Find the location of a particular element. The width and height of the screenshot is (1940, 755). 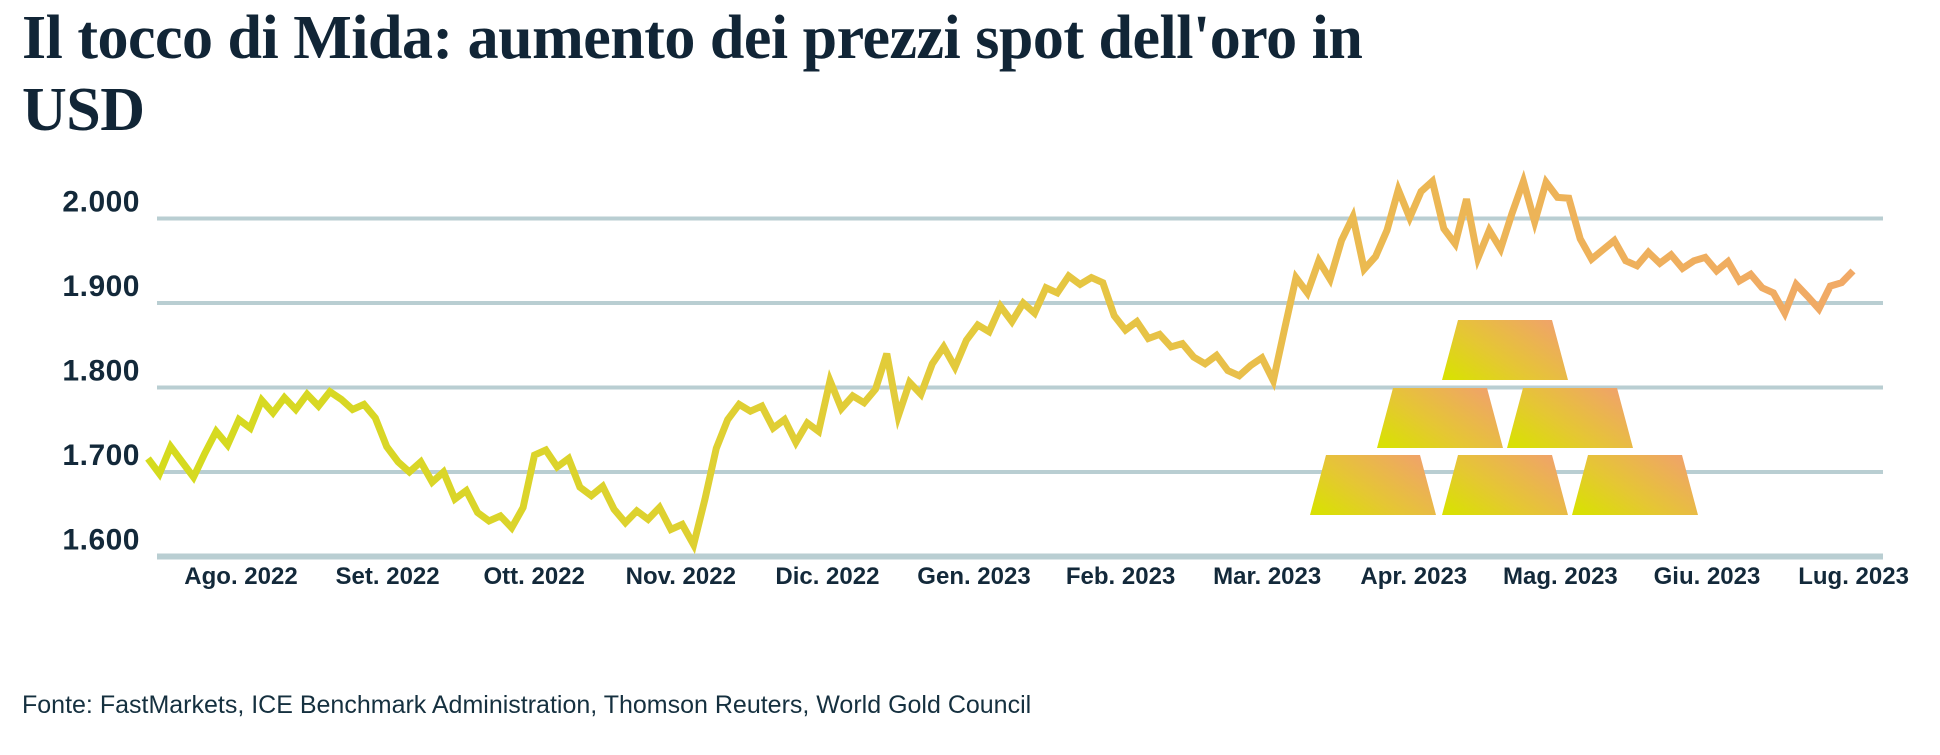

x-tick-label: Nov. 2022 is located at coordinates (681, 576).